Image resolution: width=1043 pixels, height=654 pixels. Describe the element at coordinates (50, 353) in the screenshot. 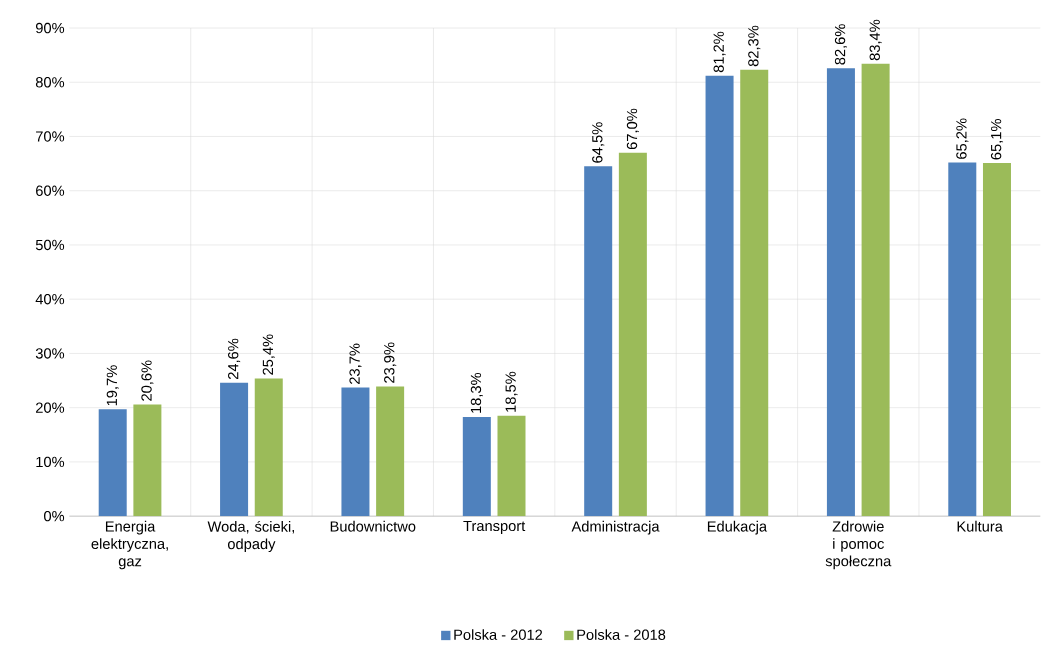

I see `y-tick-label: 30%` at that location.